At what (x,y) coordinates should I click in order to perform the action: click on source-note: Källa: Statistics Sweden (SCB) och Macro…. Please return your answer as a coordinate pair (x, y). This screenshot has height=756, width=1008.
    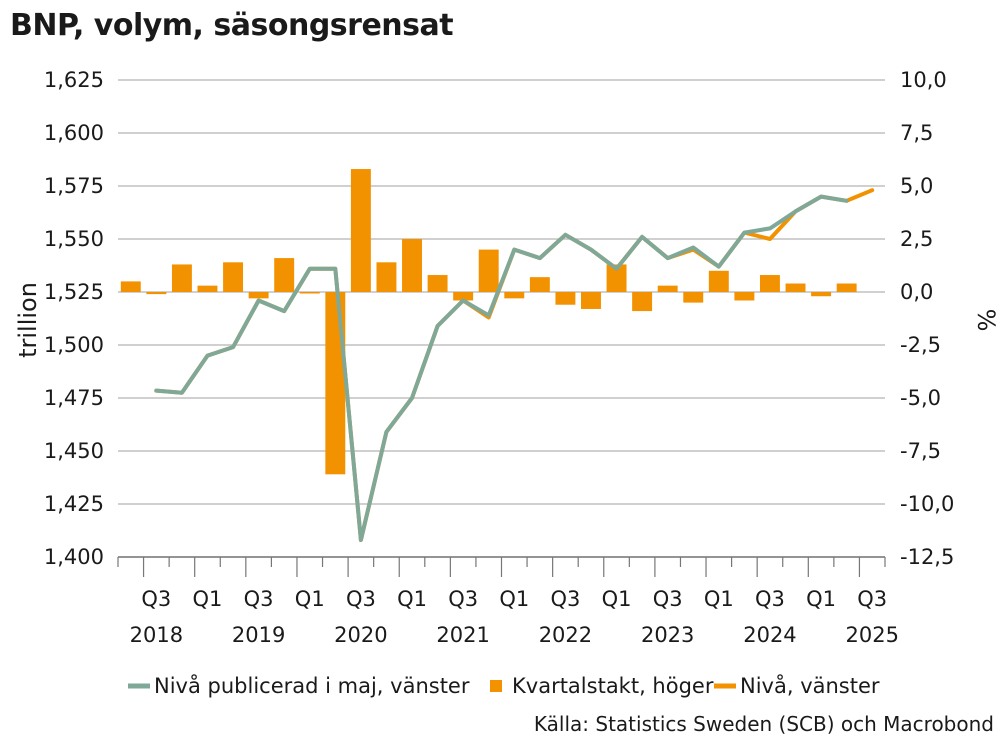
    Looking at the image, I should click on (763, 724).